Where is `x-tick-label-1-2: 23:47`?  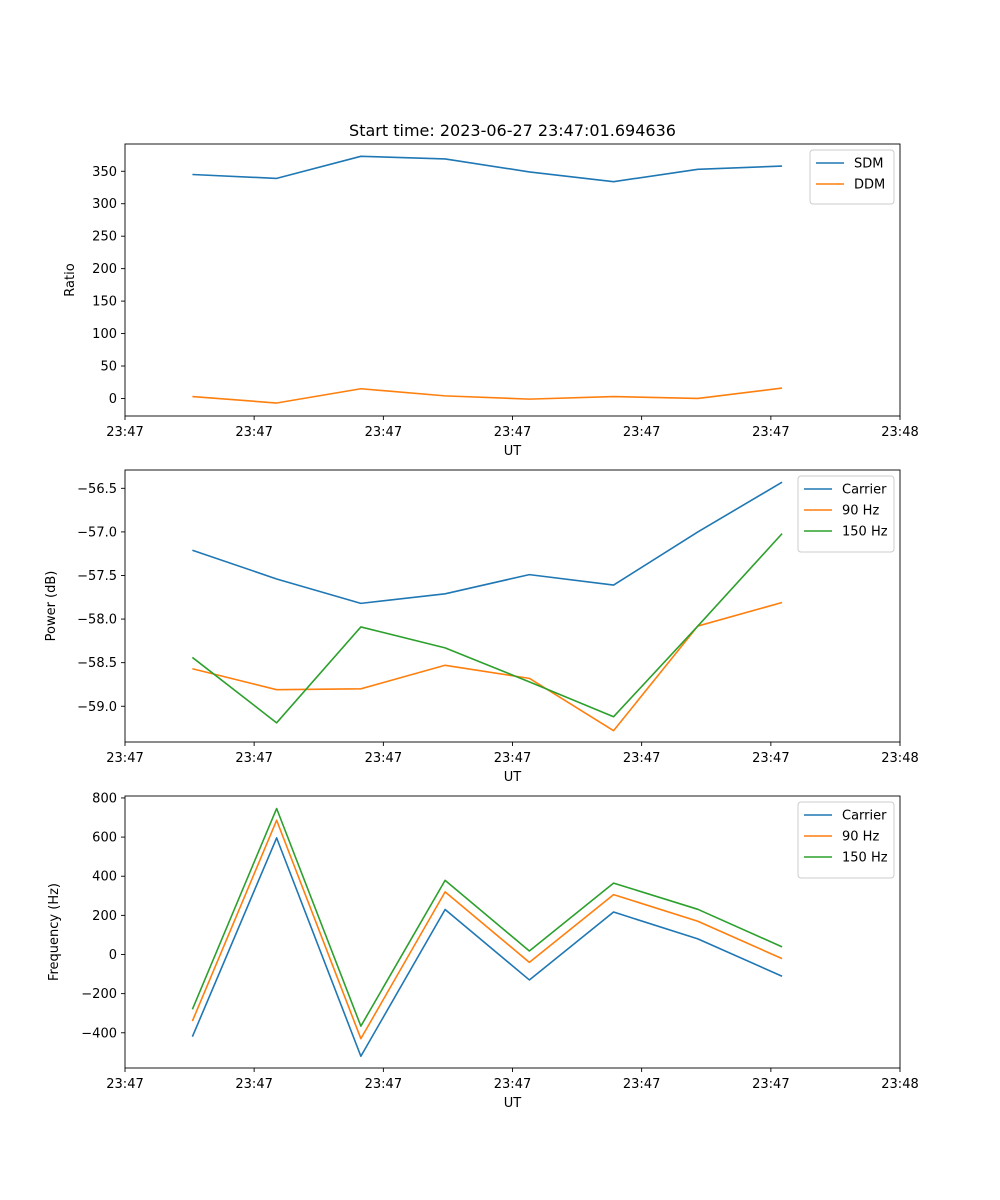
x-tick-label-1-2: 23:47 is located at coordinates (253, 432).